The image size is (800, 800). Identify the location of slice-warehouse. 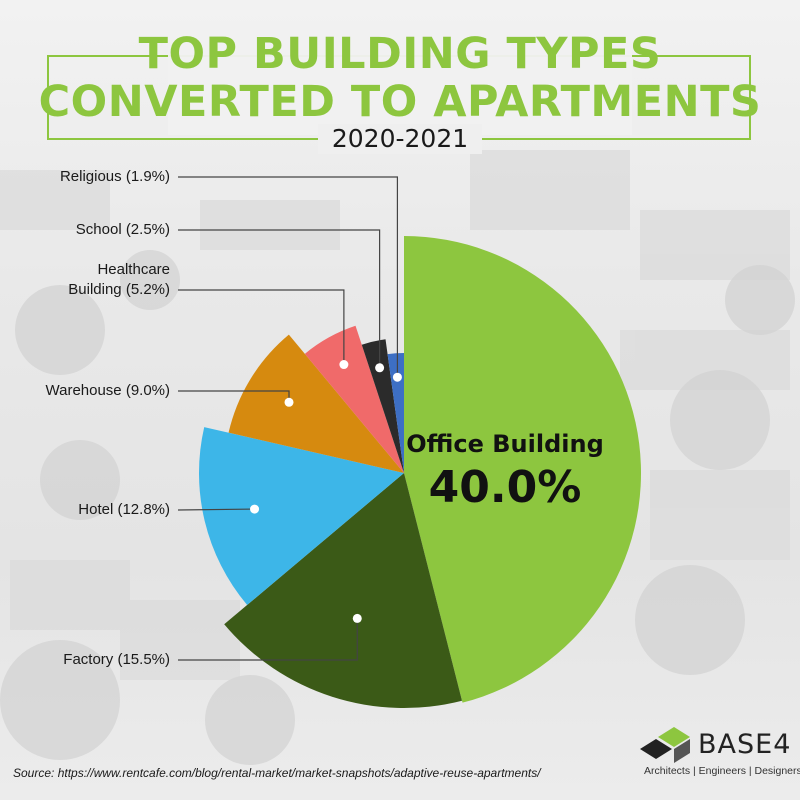
(316, 403).